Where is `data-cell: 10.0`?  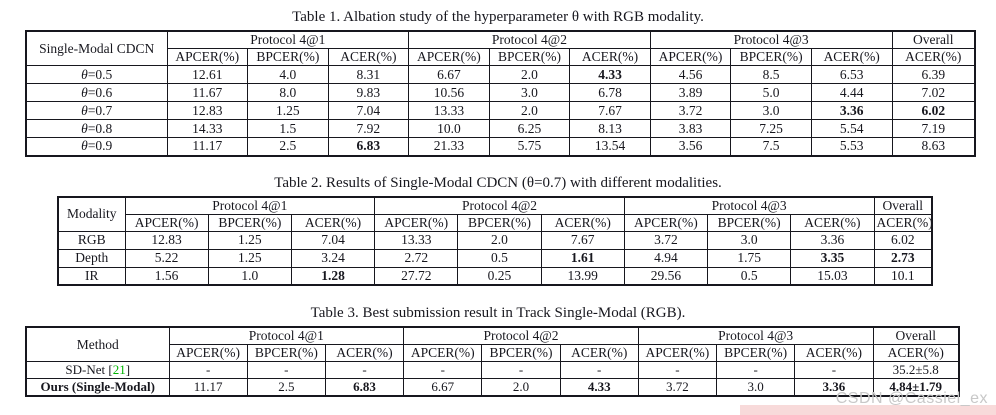
data-cell: 10.0 is located at coordinates (449, 128).